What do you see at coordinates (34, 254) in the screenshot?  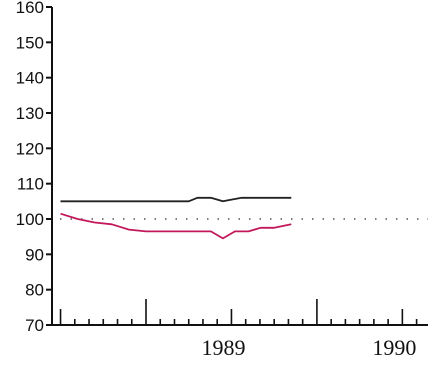 I see `y-tick-label: 90` at bounding box center [34, 254].